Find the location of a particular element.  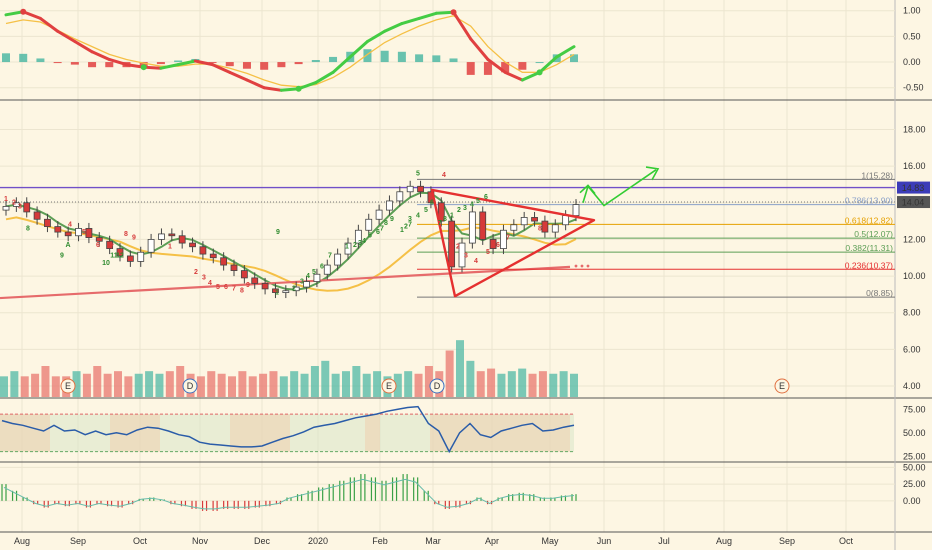

earnings-marker-label: E is located at coordinates (68, 386).